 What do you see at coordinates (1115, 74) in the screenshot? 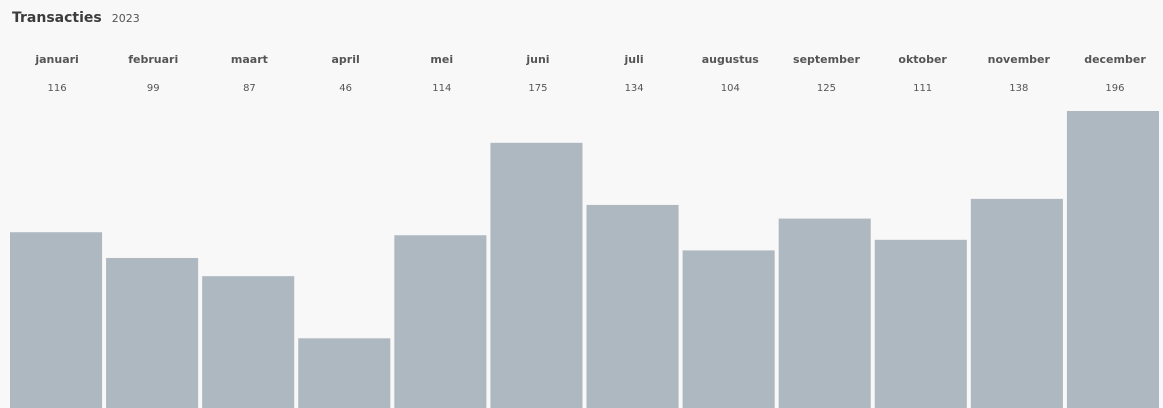
I see `month-column: december 196` at bounding box center [1115, 74].